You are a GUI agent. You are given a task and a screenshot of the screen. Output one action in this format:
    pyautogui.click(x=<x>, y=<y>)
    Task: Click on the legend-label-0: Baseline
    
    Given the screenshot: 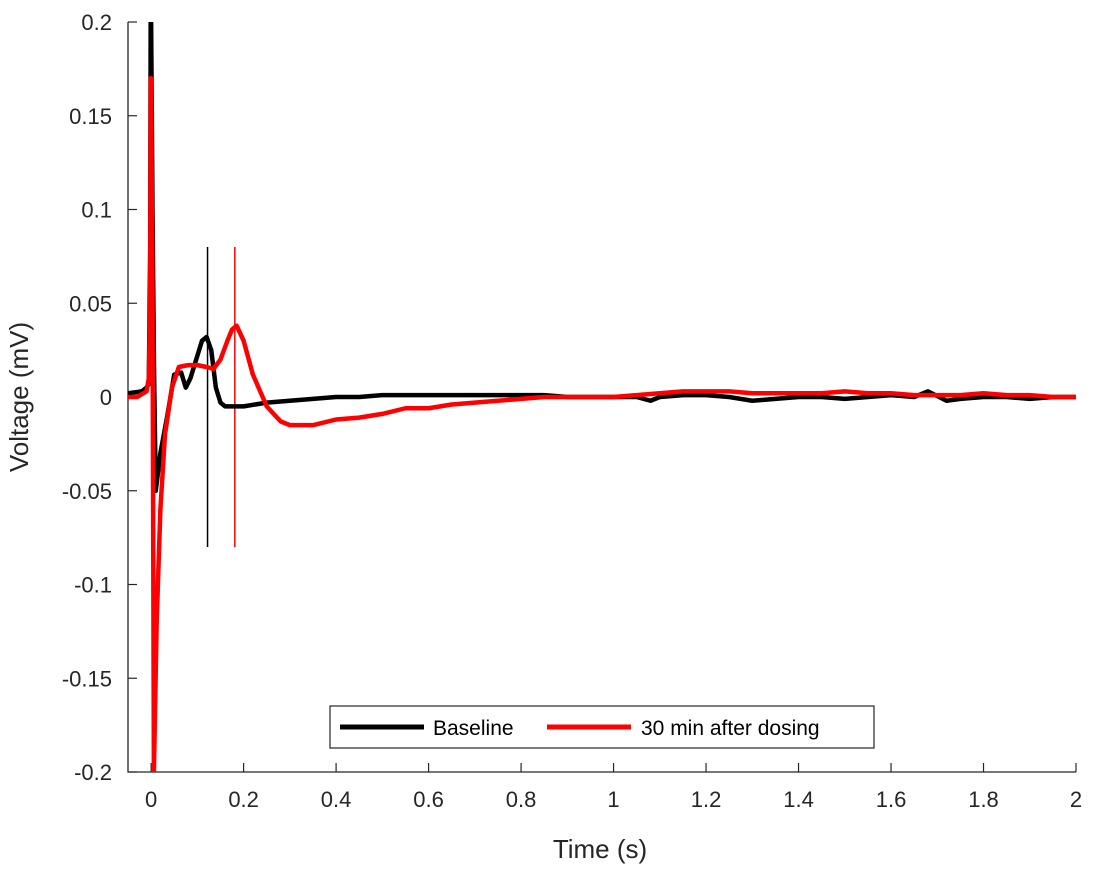 What is the action you would take?
    pyautogui.click(x=473, y=728)
    